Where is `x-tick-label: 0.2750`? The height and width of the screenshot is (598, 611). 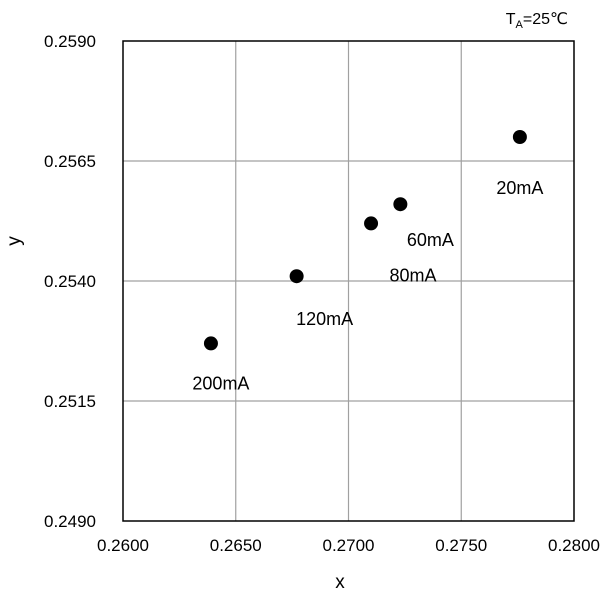
x-tick-label: 0.2750 is located at coordinates (461, 545).